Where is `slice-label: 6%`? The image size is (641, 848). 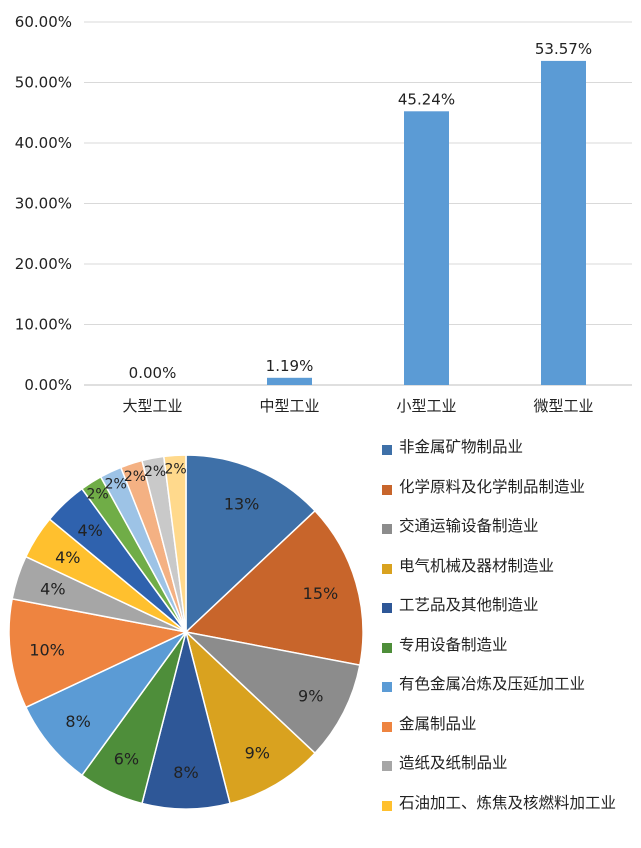
slice-label: 6% is located at coordinates (126, 759).